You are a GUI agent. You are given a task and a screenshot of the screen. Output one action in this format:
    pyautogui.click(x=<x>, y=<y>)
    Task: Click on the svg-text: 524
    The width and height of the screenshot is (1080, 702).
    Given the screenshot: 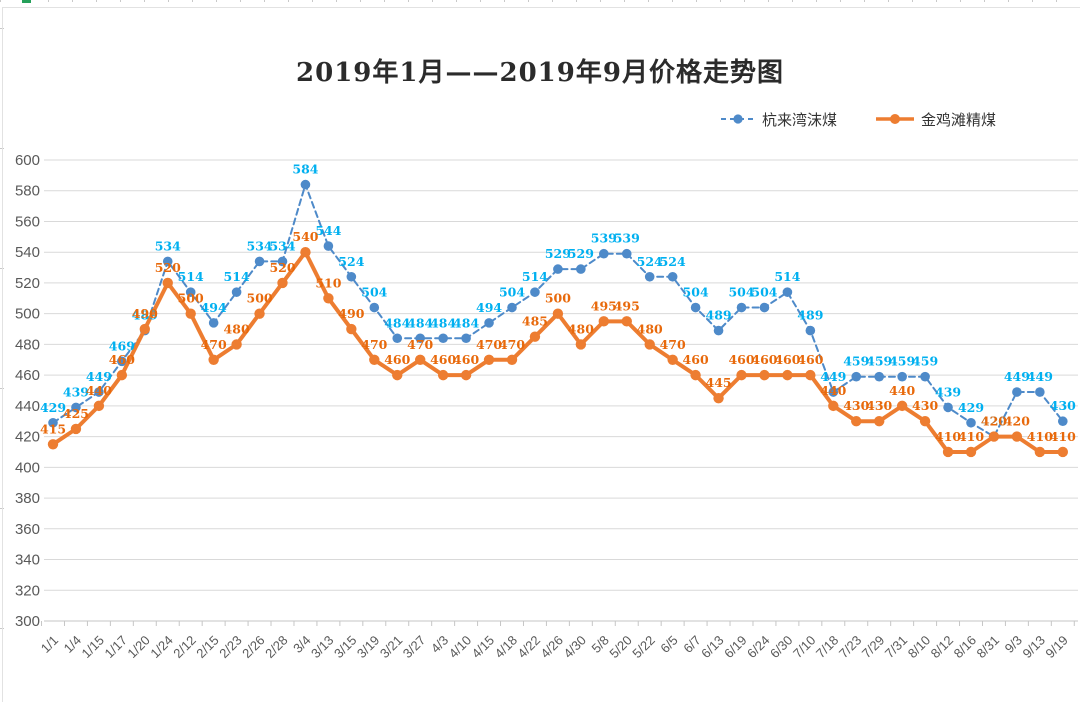 What is the action you would take?
    pyautogui.click(x=673, y=261)
    